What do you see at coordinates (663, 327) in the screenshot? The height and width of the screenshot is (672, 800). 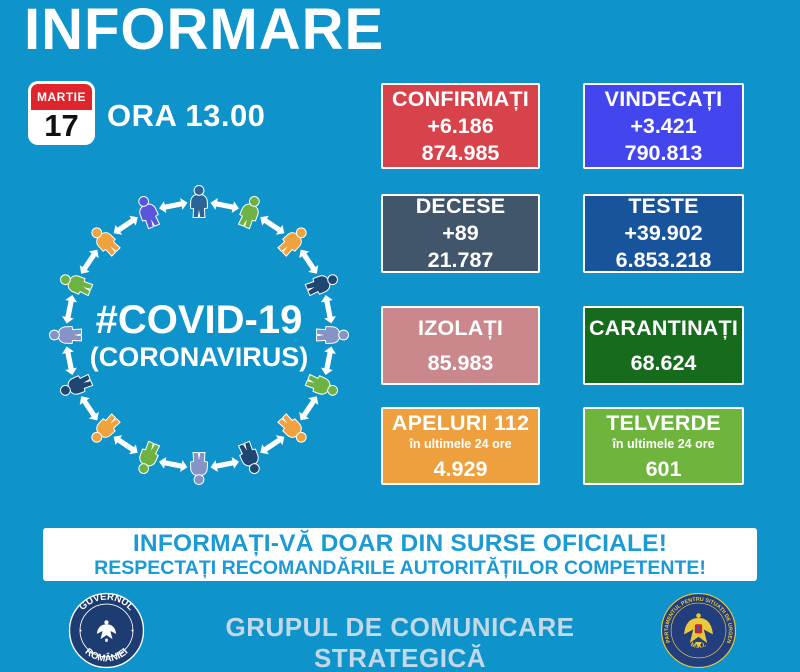 I see `stat-title: CARANTINAȚI` at bounding box center [663, 327].